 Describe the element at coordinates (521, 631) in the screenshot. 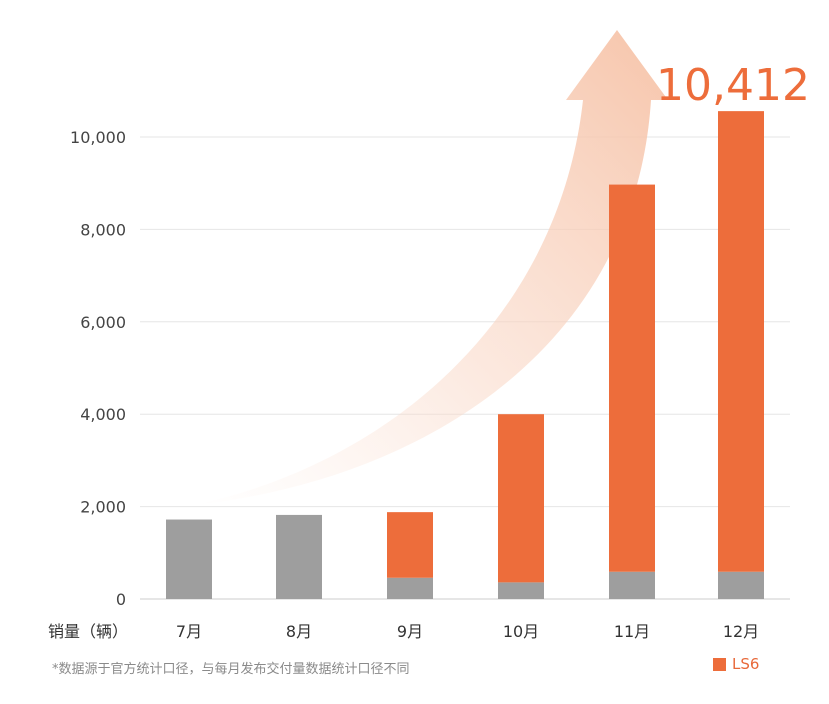

I see `x-tick-label: 10月` at that location.